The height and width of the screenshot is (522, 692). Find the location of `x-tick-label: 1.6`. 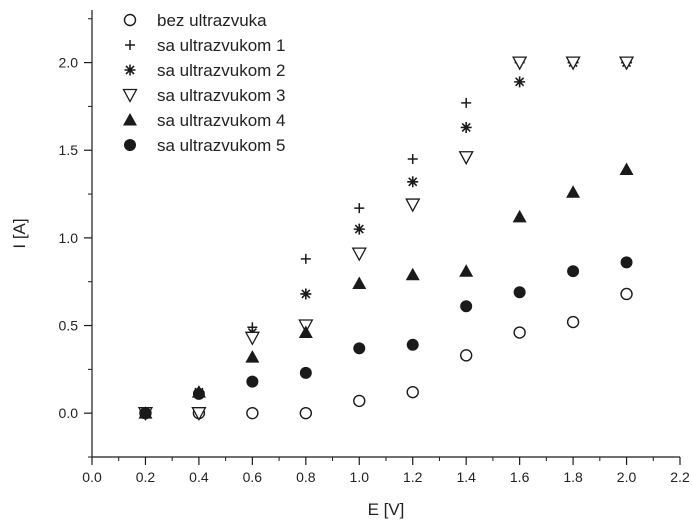

x-tick-label: 1.6 is located at coordinates (520, 477).